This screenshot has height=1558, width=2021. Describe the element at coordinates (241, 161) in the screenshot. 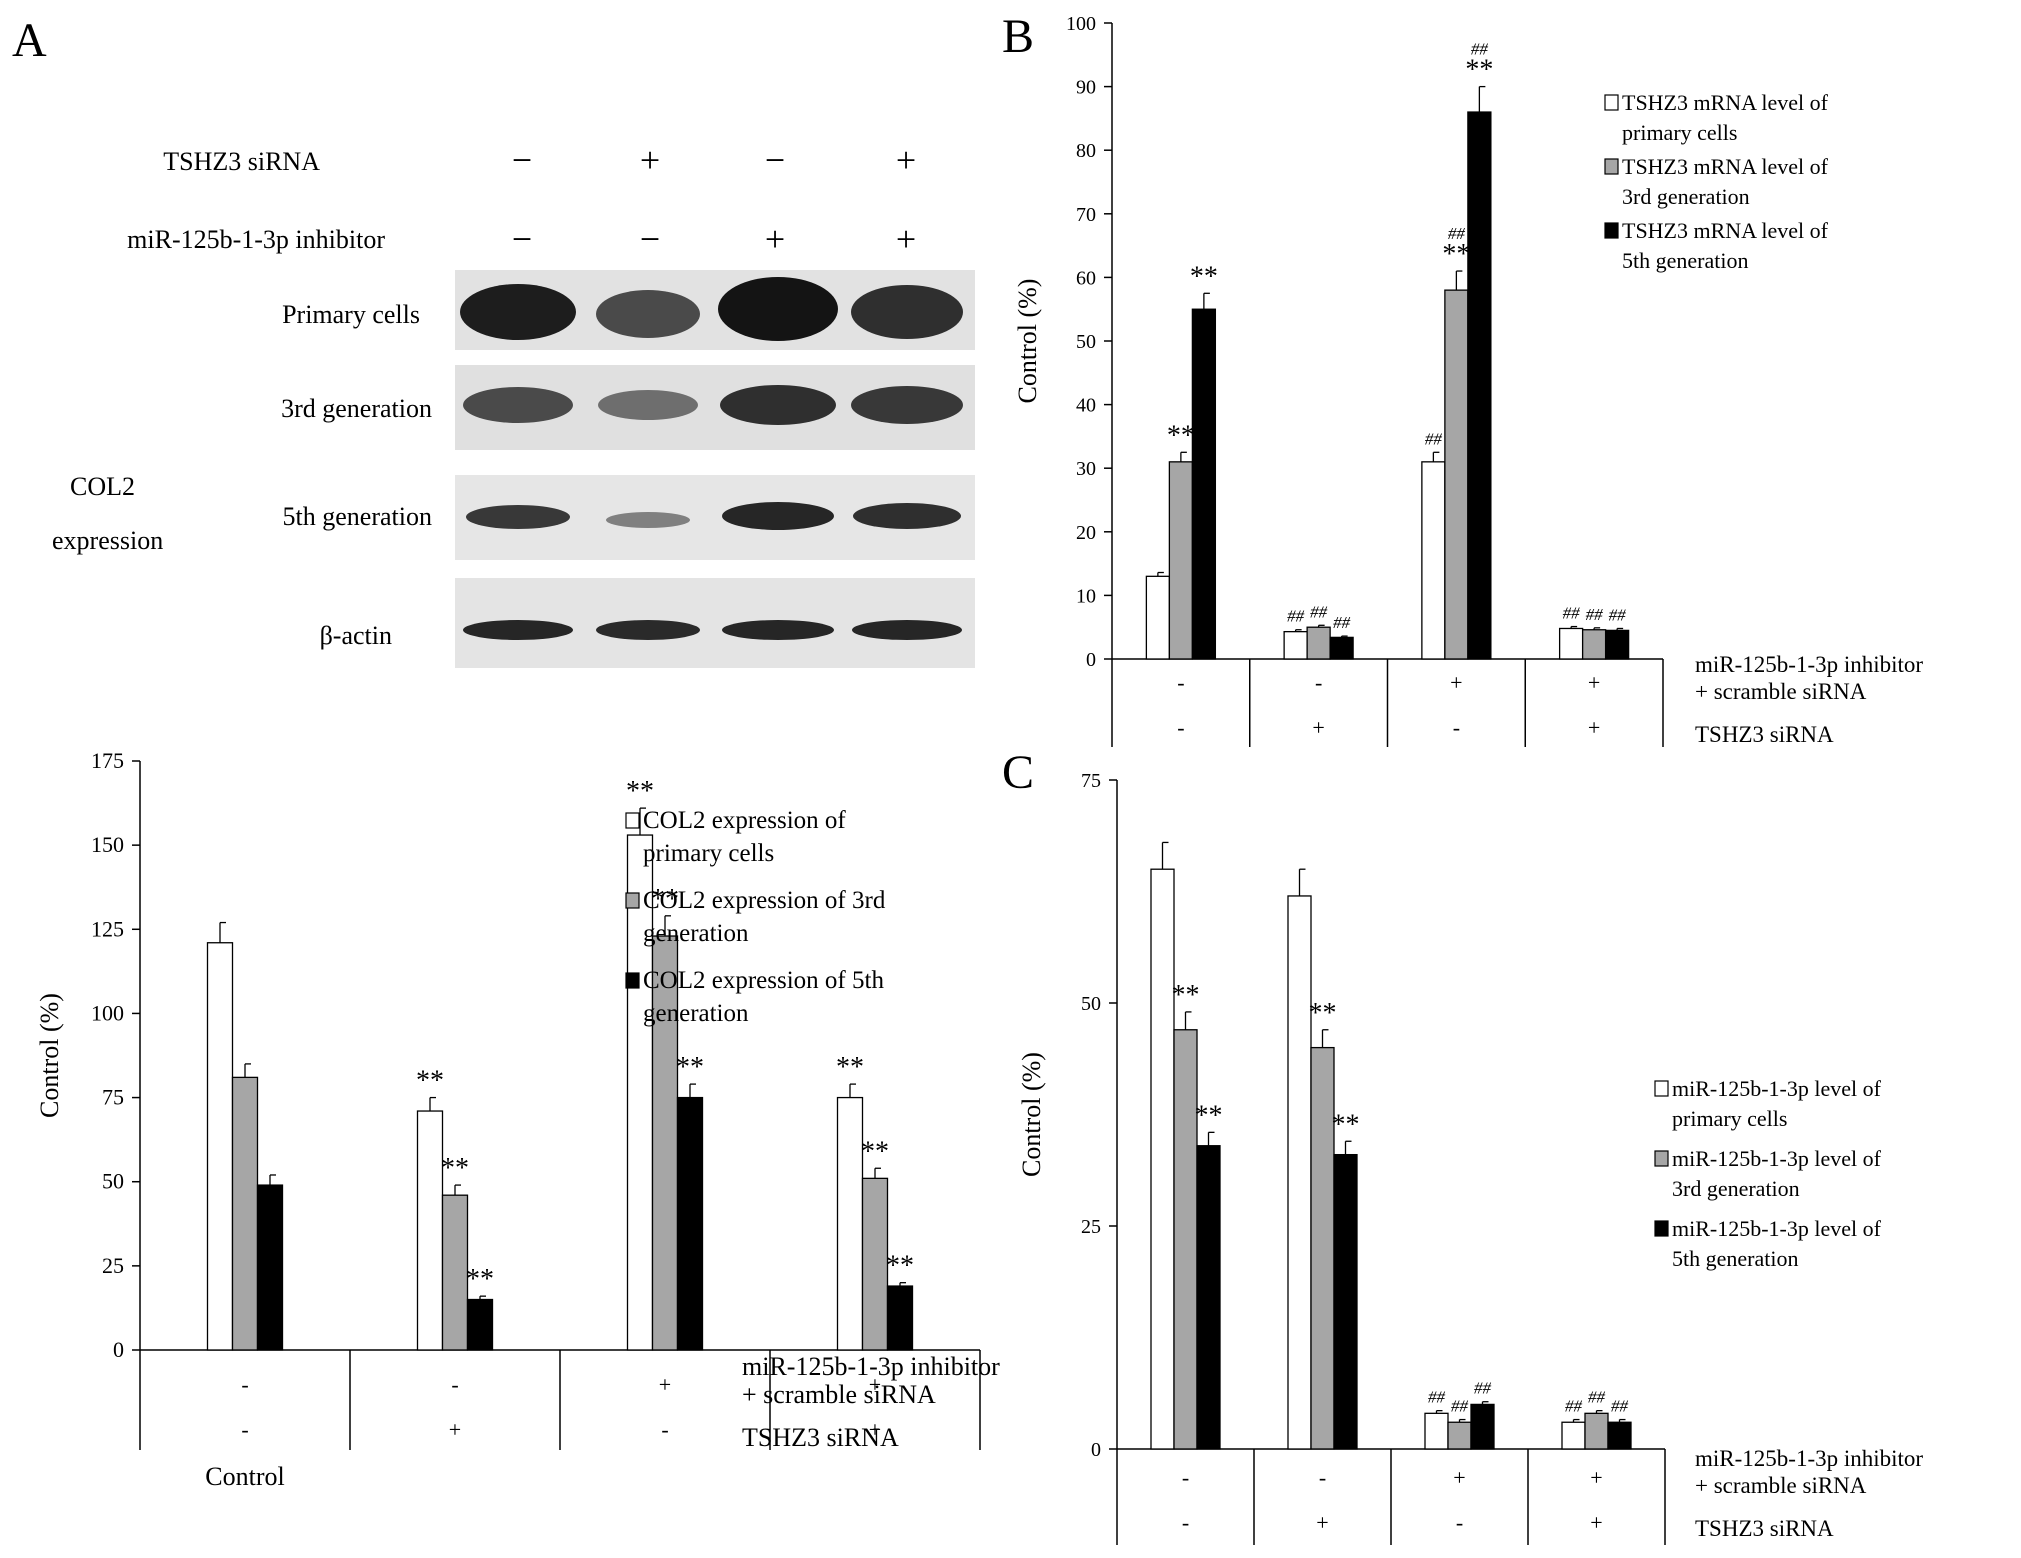

I see `blot-condition-label: TSHZ3 siRNA` at that location.